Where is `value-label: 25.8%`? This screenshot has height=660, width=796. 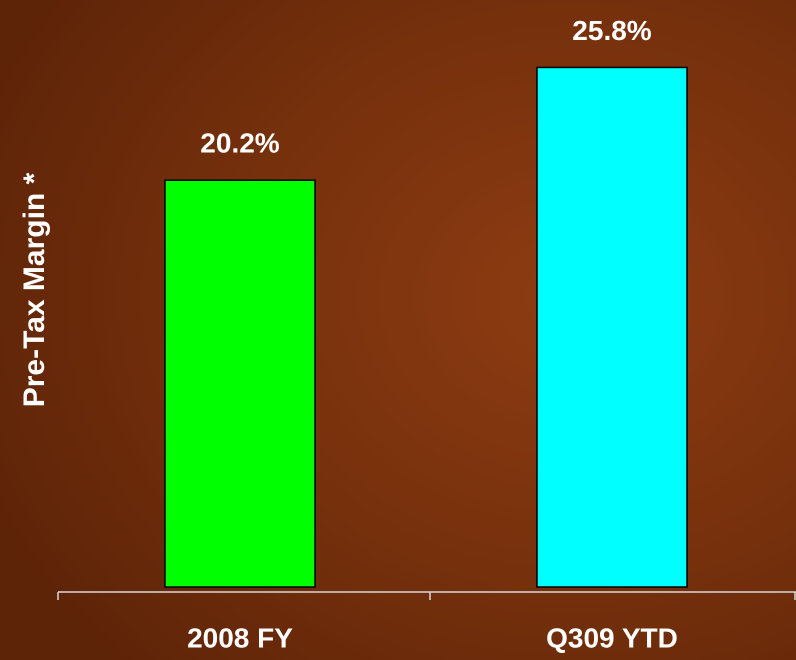
value-label: 25.8% is located at coordinates (611, 30).